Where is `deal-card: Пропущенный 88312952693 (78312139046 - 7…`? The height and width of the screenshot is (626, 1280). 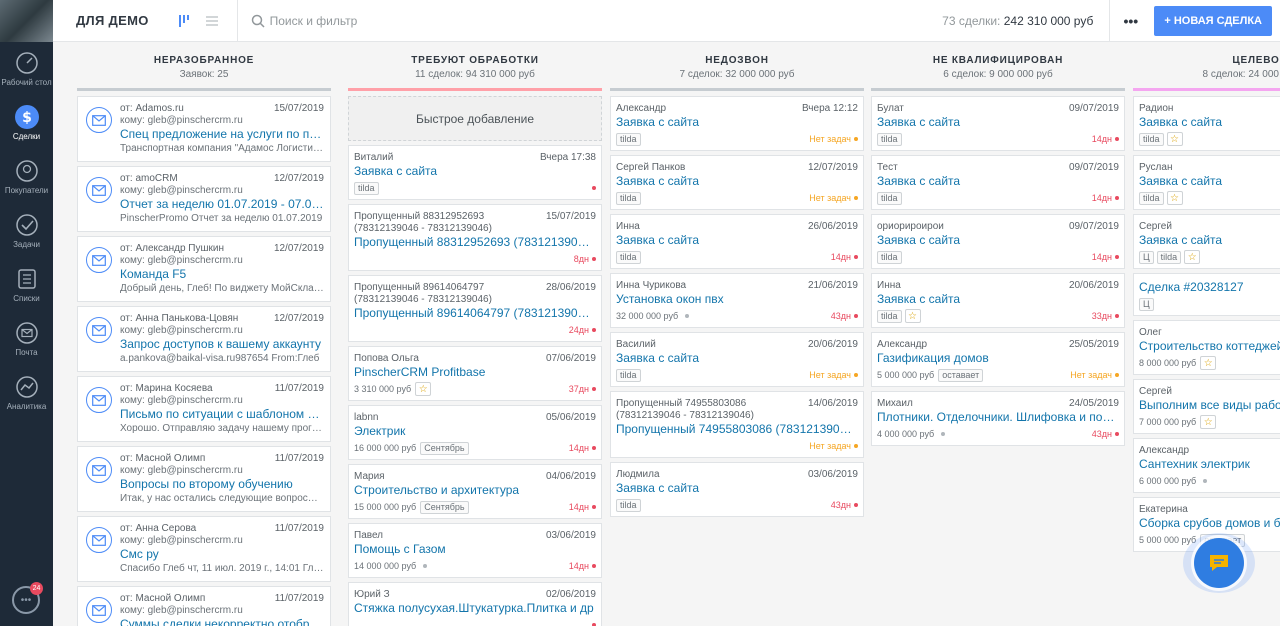
deal-card: Пропущенный 88312952693 (78312139046 - 7… is located at coordinates (475, 237).